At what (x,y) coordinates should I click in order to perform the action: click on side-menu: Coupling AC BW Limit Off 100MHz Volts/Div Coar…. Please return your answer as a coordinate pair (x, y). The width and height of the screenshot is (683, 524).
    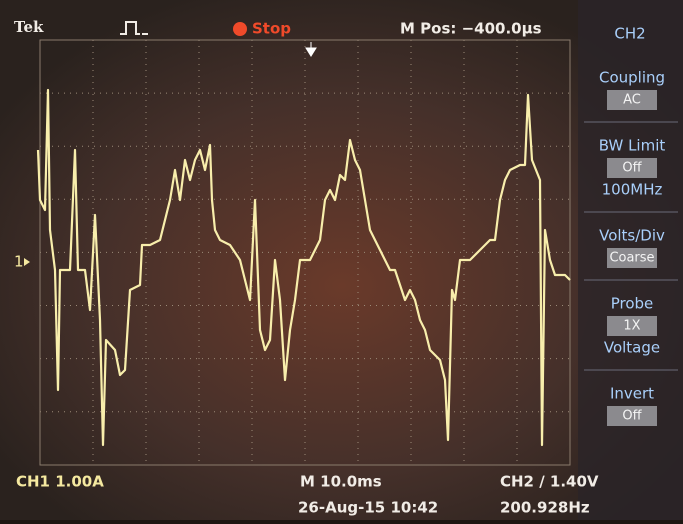
    Looking at the image, I should click on (631, 247).